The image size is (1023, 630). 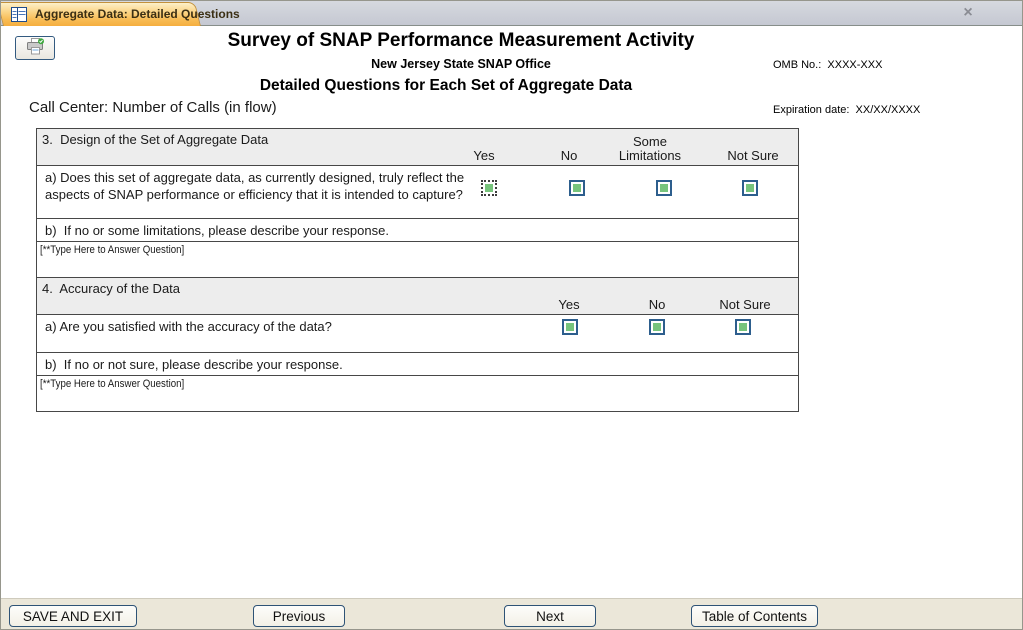 I want to click on tab-bar: Aggregate Data: Detailed Questions ×, so click(x=511, y=13).